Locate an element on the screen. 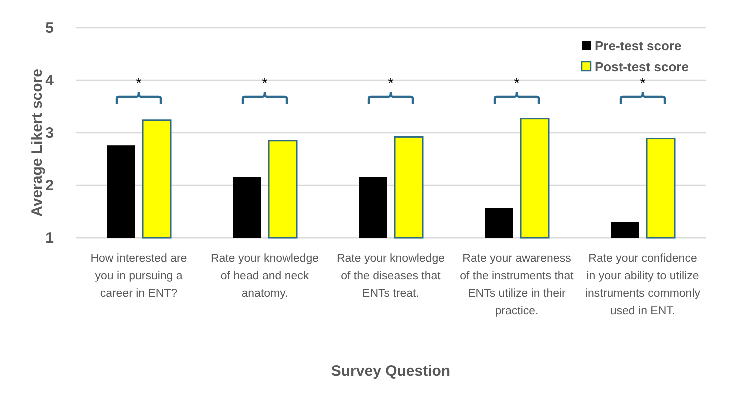  y-tick-label: 2 is located at coordinates (50, 185).